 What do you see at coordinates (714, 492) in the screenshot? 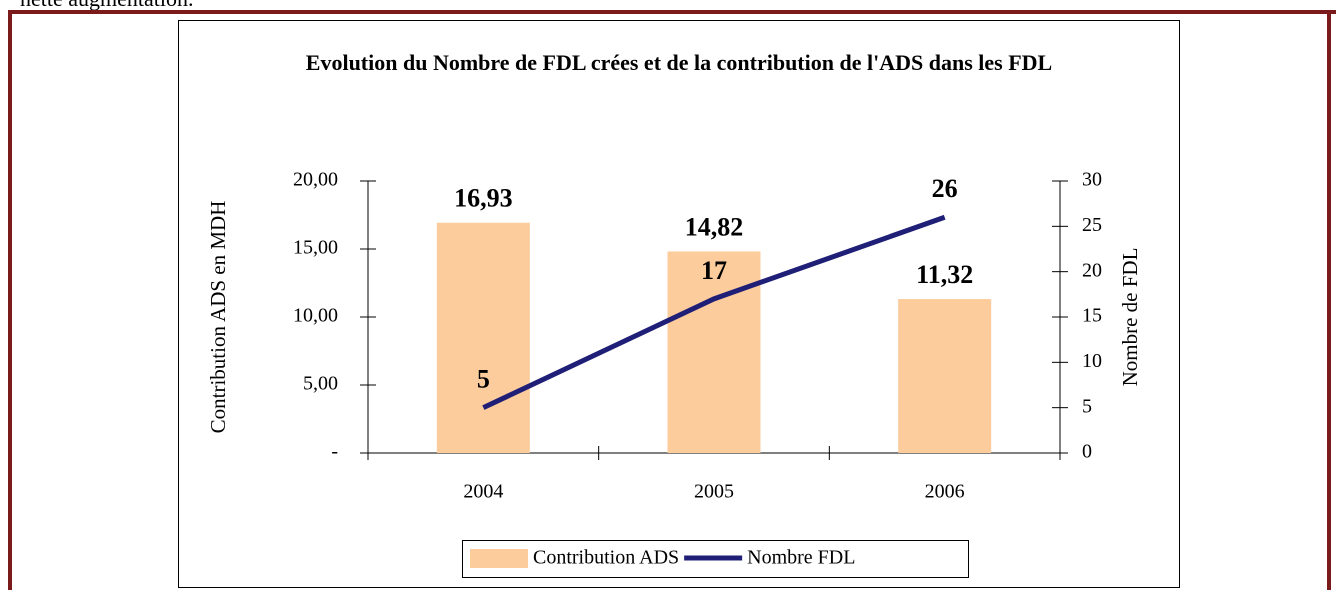
I see `x-tick-label: 2005` at bounding box center [714, 492].